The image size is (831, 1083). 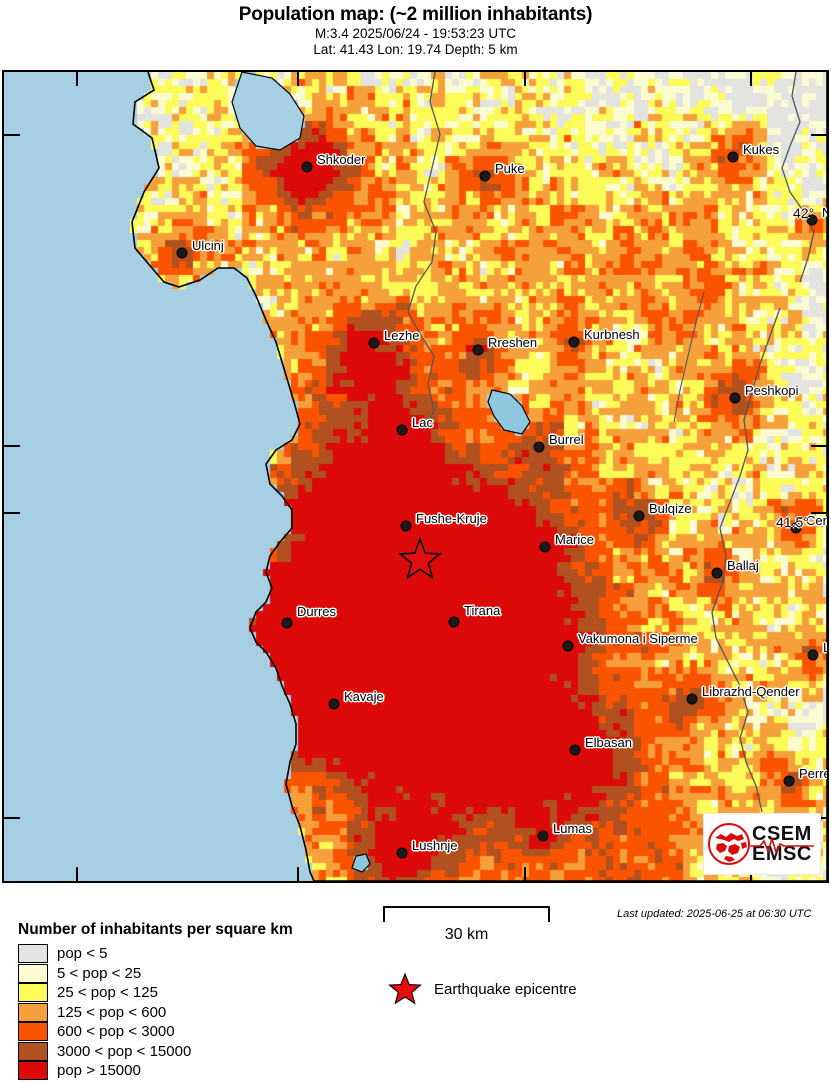 I want to click on location-depth-line: Lat: 41.43 Lon: 19.74 Depth: 5 km, so click(x=415, y=49).